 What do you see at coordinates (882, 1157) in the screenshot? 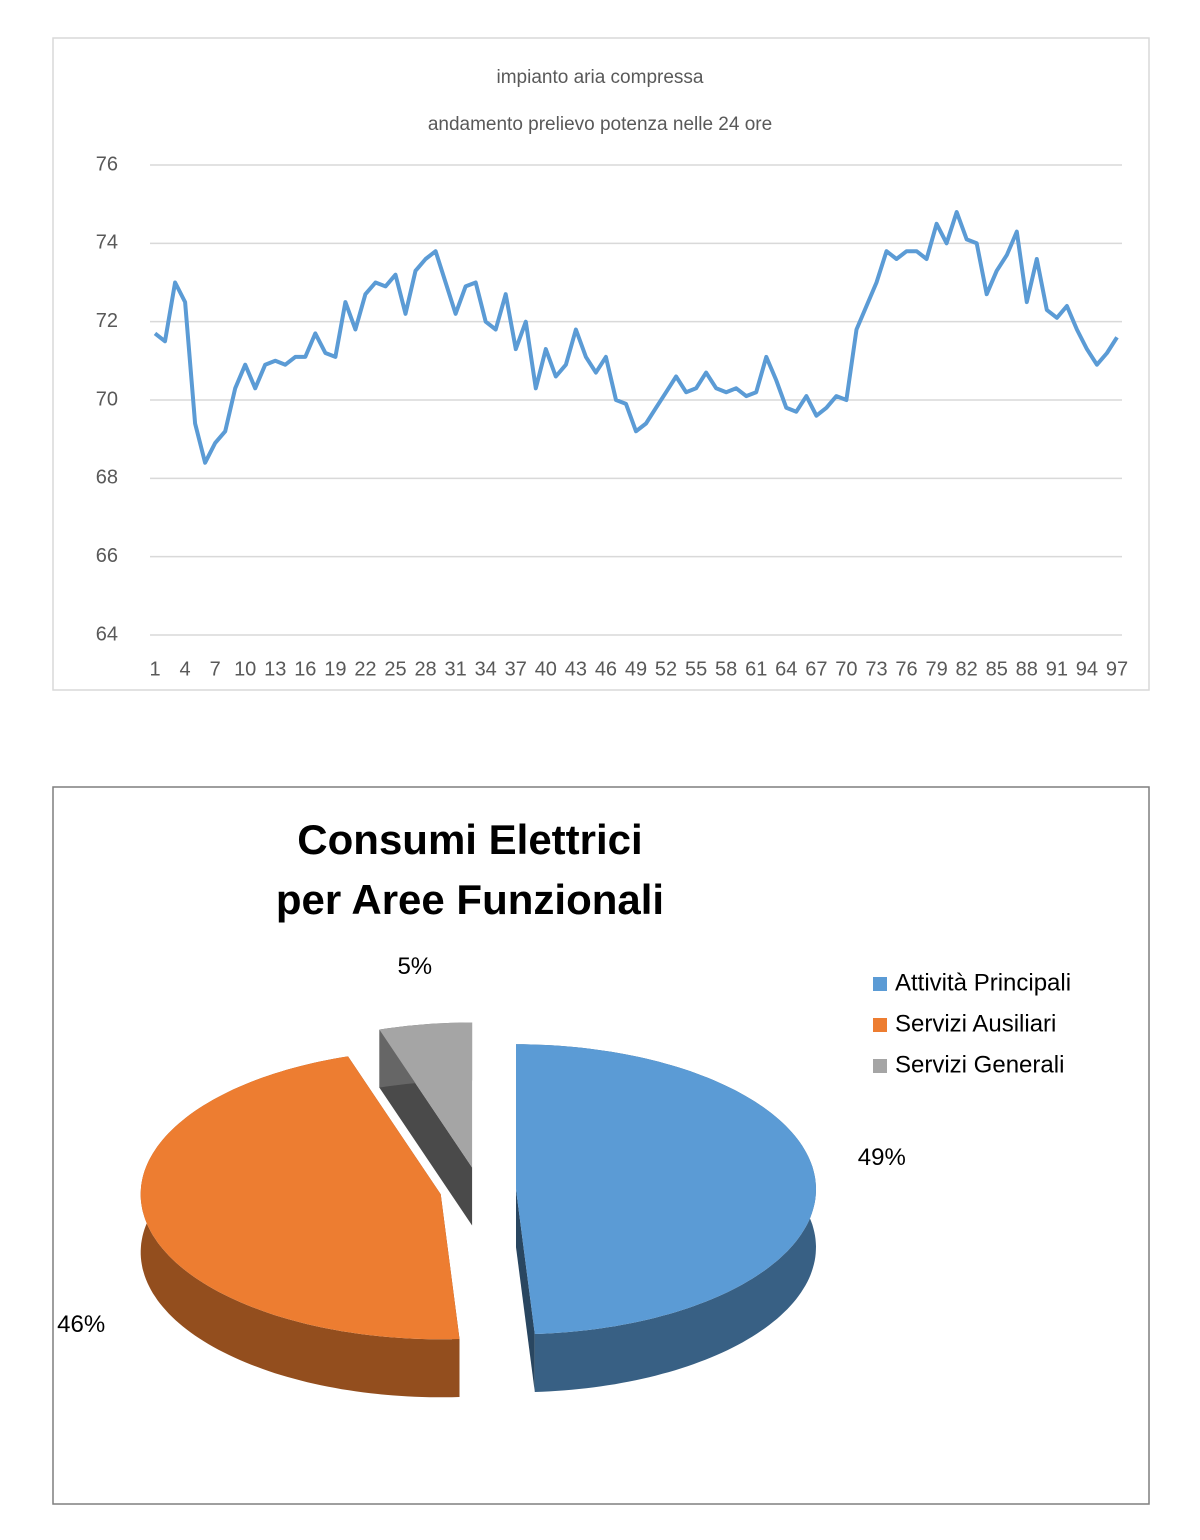
I see `data-label: 49%` at bounding box center [882, 1157].